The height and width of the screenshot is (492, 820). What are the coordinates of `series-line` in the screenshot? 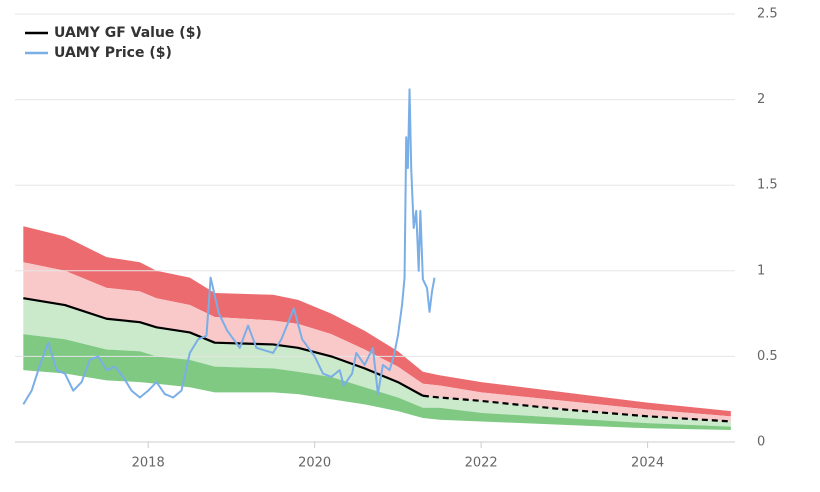 It's located at (223, 347).